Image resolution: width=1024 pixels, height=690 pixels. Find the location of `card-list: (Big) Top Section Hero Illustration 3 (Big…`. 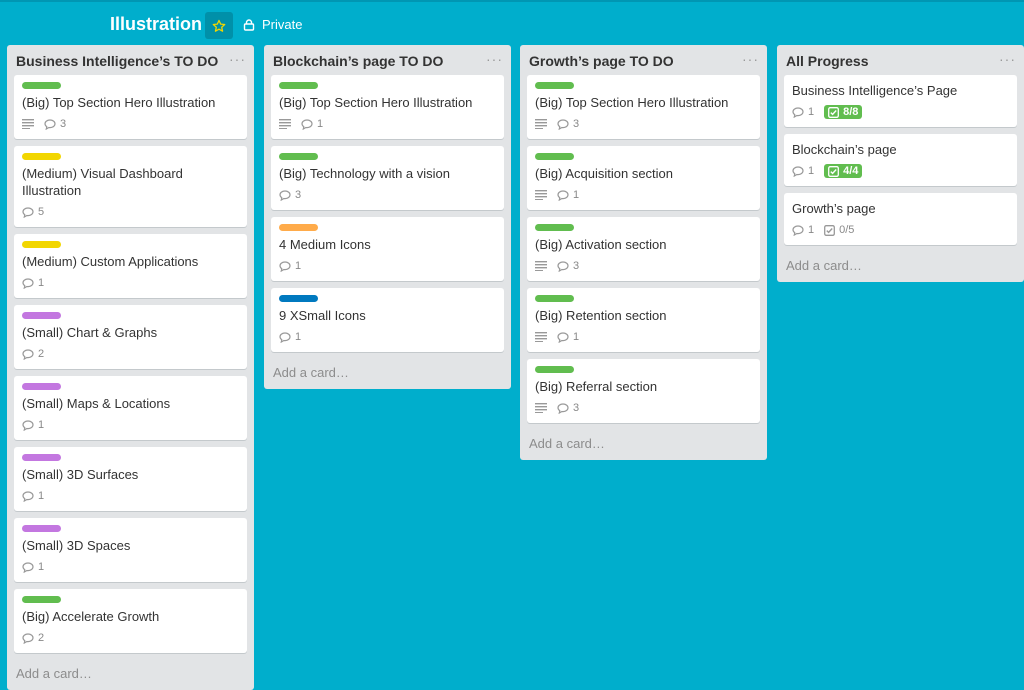

card-list: (Big) Top Section Hero Illustration 3 (Big… is located at coordinates (643, 249).